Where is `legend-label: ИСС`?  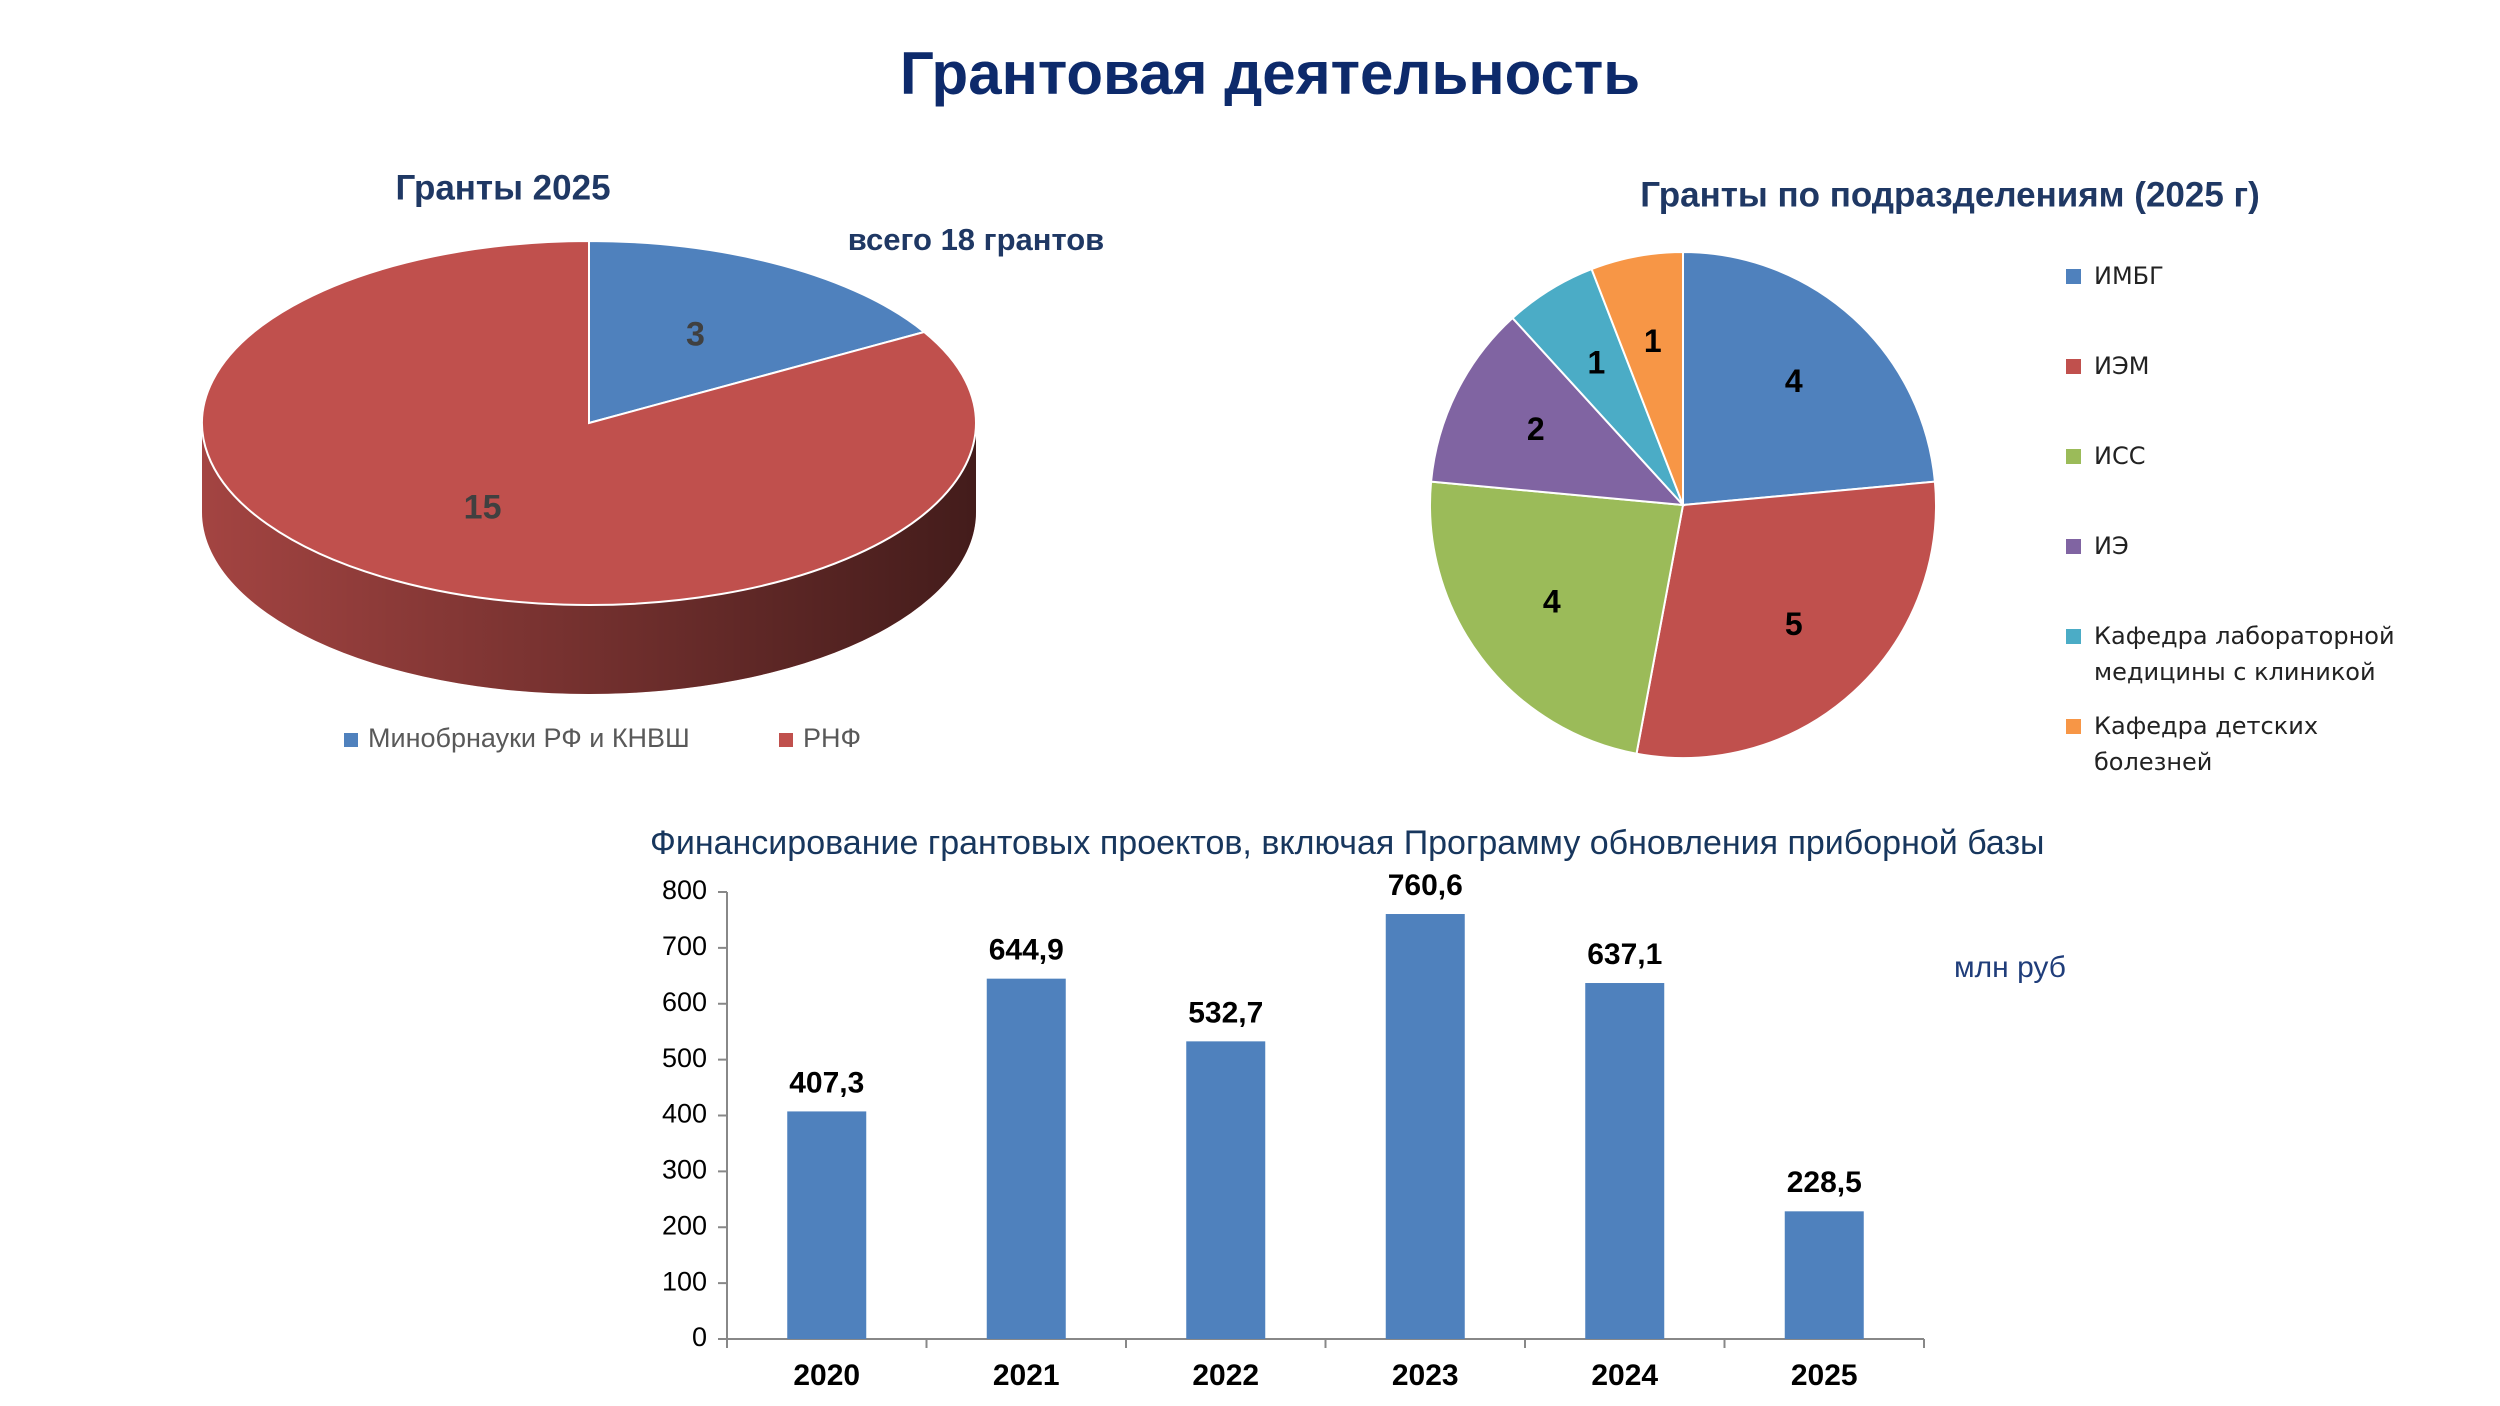
legend-label: ИСС is located at coordinates (2120, 456).